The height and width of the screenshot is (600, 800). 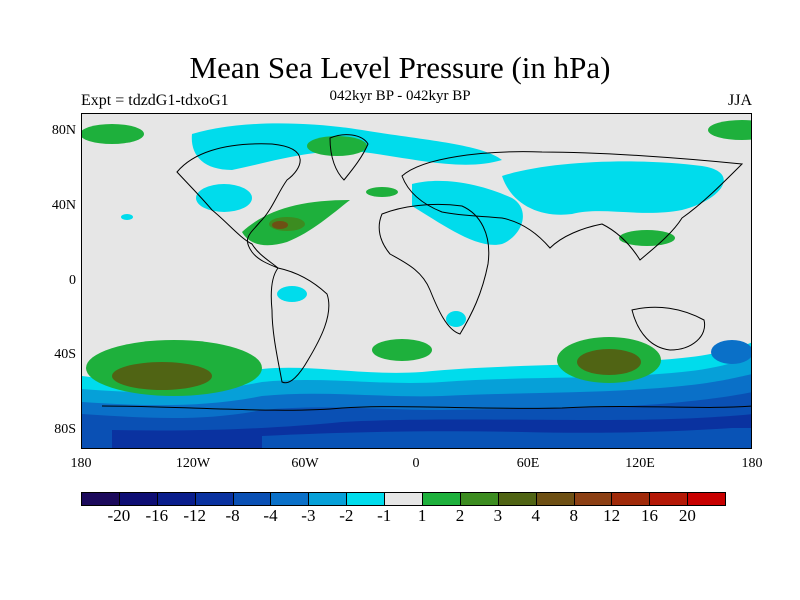 What do you see at coordinates (498, 515) in the screenshot?
I see `colorbar-label: 3` at bounding box center [498, 515].